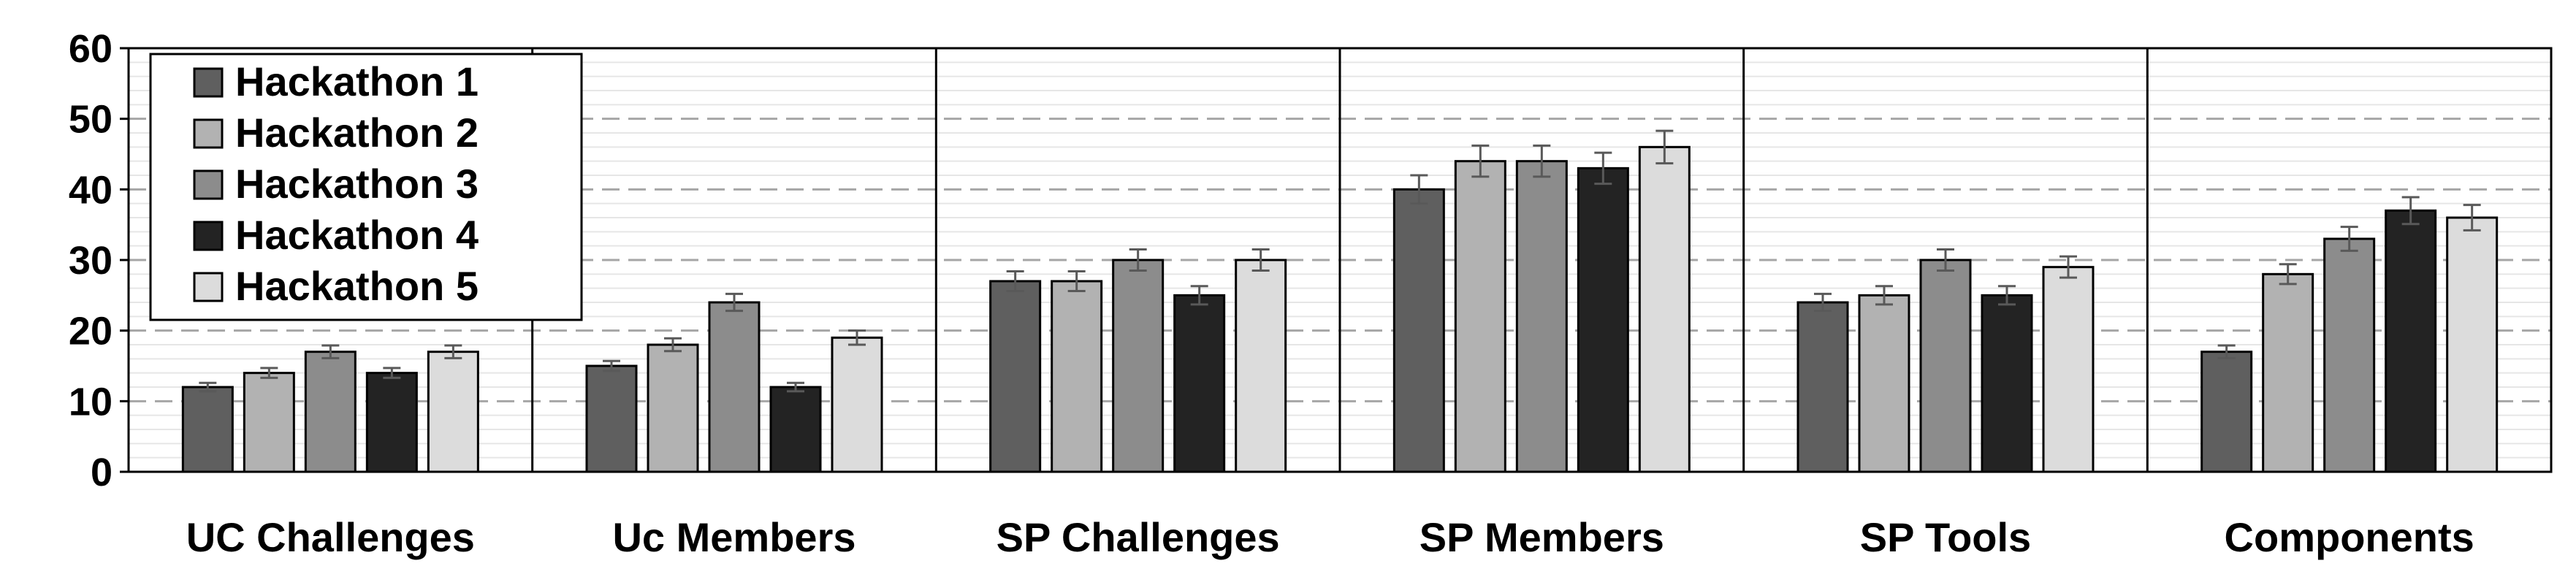 This screenshot has width=2576, height=585. Describe the element at coordinates (357, 184) in the screenshot. I see `legend-label: Hackathon 3` at that location.